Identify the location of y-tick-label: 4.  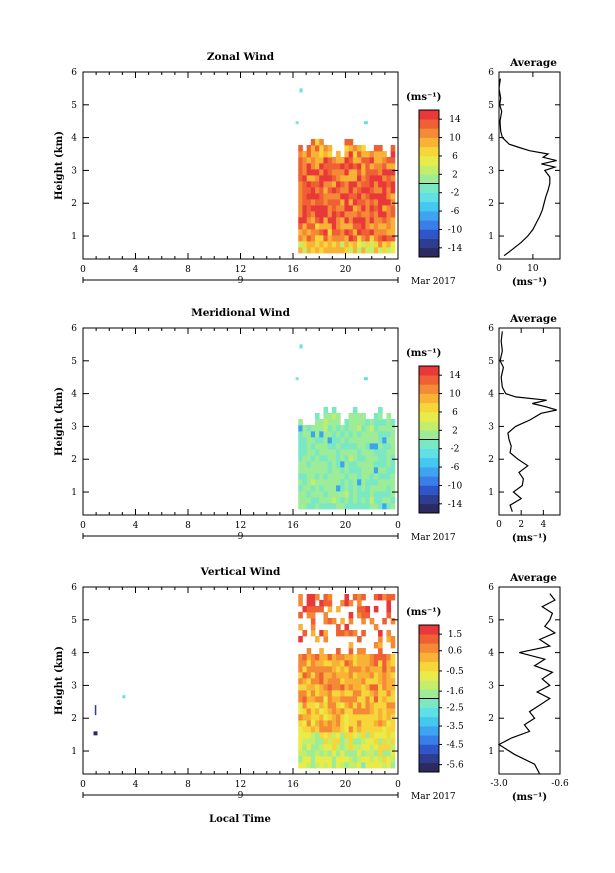
(74, 654).